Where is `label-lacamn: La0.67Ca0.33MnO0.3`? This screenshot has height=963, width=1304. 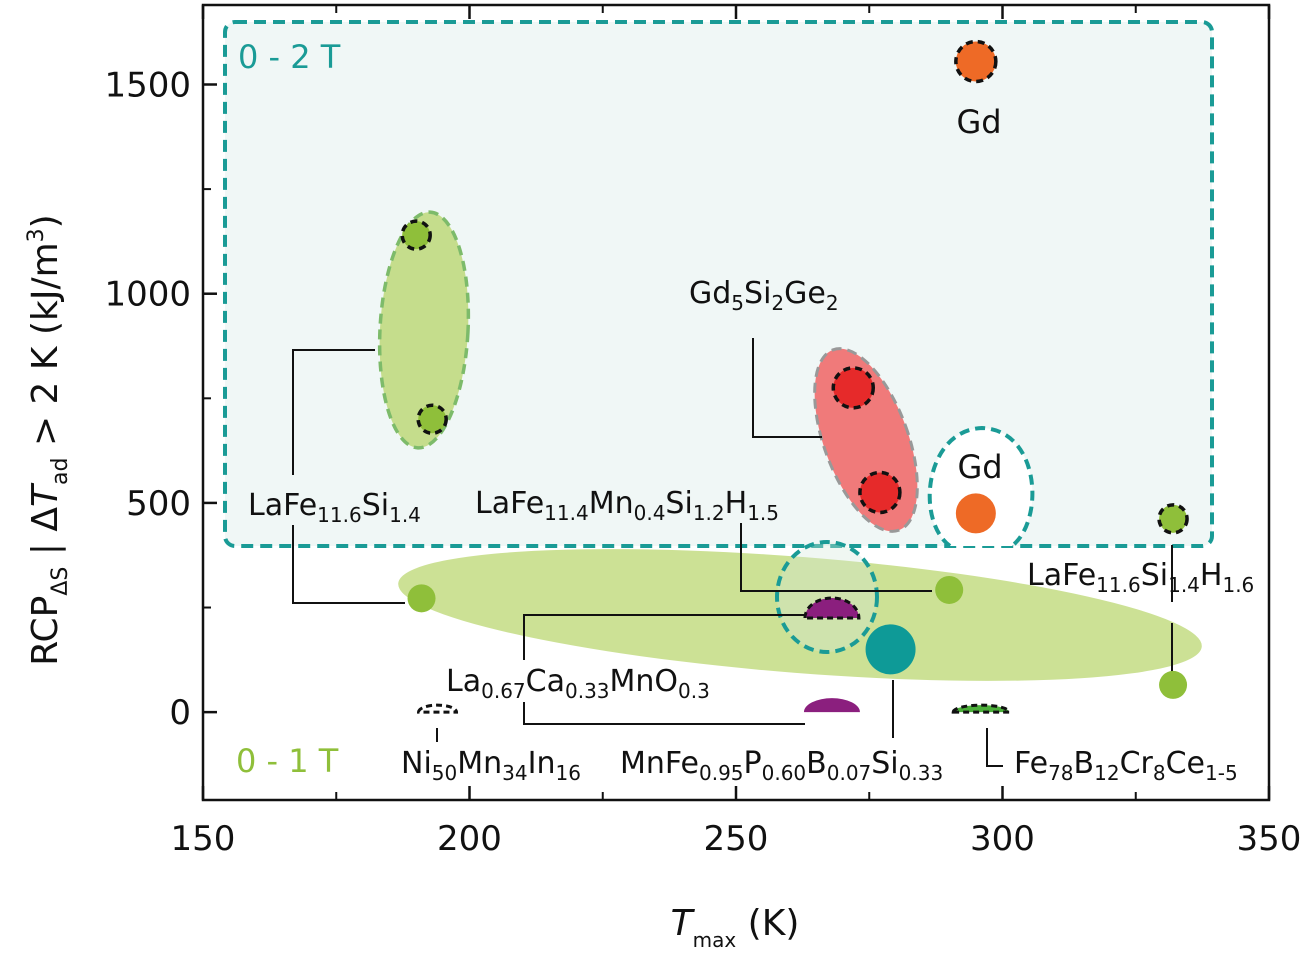
label-lacamn: La0.67Ca0.33MnO0.3 is located at coordinates (578, 683).